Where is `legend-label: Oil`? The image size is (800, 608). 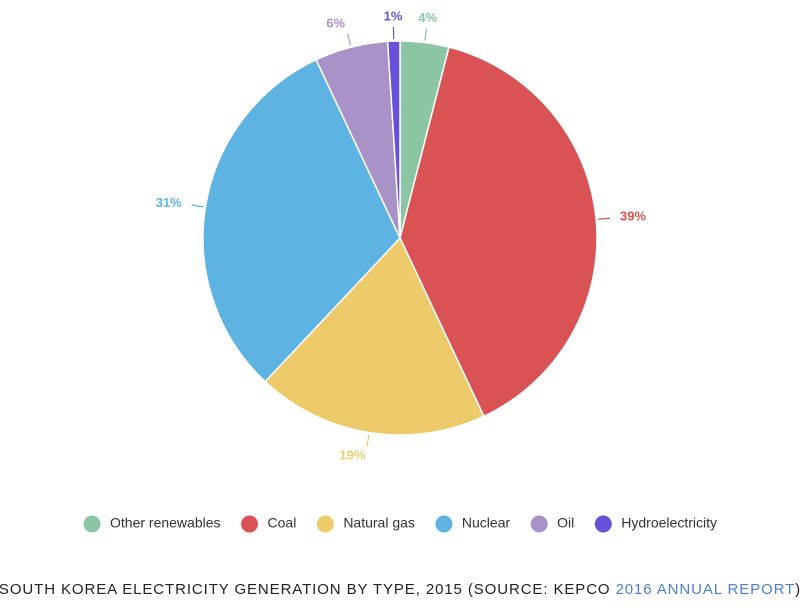 legend-label: Oil is located at coordinates (565, 523).